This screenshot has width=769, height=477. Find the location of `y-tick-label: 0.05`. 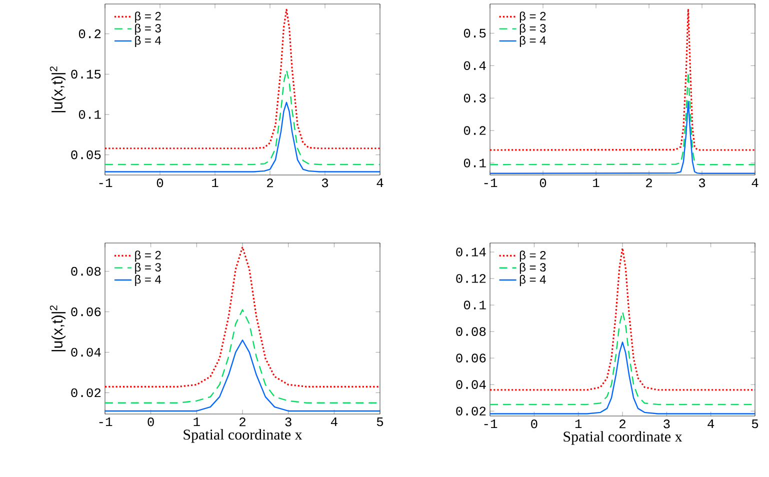

y-tick-label: 0.05 is located at coordinates (86, 155).